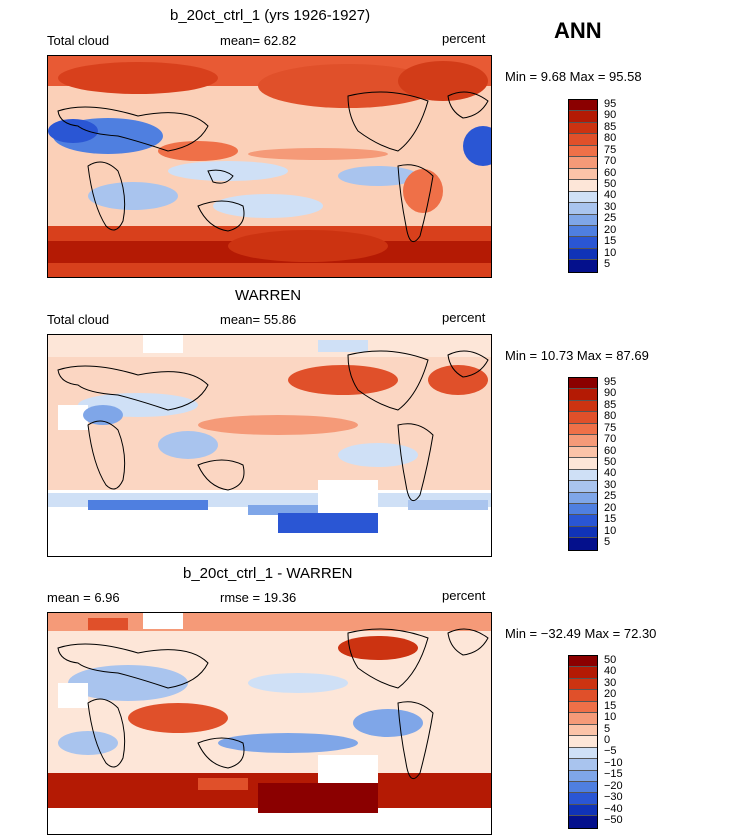 The height and width of the screenshot is (839, 732). What do you see at coordinates (613, 785) in the screenshot?
I see `colorbar-label: −20` at bounding box center [613, 785].